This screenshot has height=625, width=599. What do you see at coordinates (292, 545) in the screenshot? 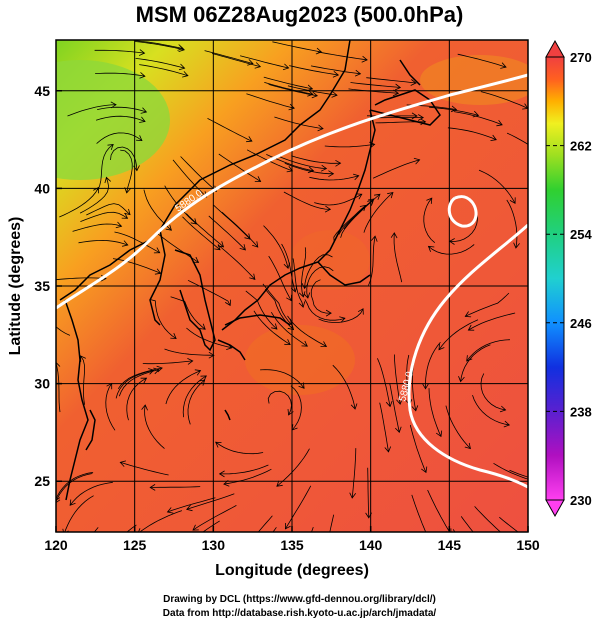
I see `x-tick-label: 135` at bounding box center [292, 545].